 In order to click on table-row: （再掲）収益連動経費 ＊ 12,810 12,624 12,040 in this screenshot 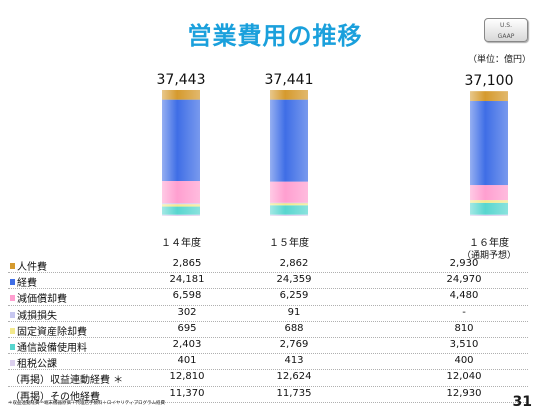, I will do `click(268, 378)`.